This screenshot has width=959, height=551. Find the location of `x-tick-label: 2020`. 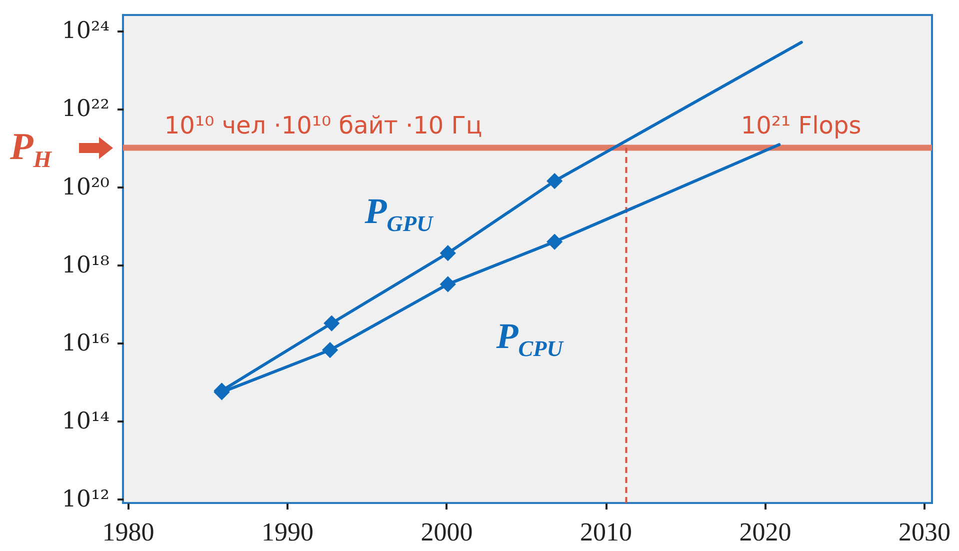

x-tick-label: 2020 is located at coordinates (765, 532).